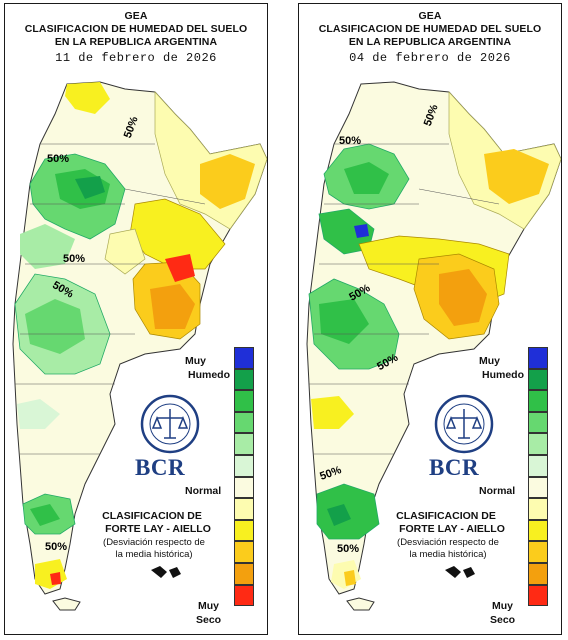 This screenshot has width=568, height=640. What do you see at coordinates (430, 58) in the screenshot?
I see `map-date: 04 de febrero de 2026` at bounding box center [430, 58].